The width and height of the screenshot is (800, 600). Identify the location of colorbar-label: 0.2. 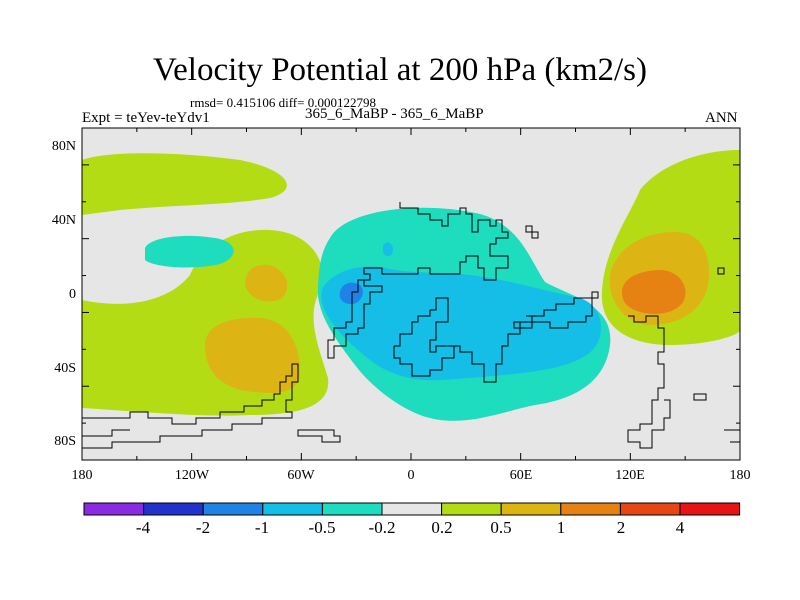
(442, 527).